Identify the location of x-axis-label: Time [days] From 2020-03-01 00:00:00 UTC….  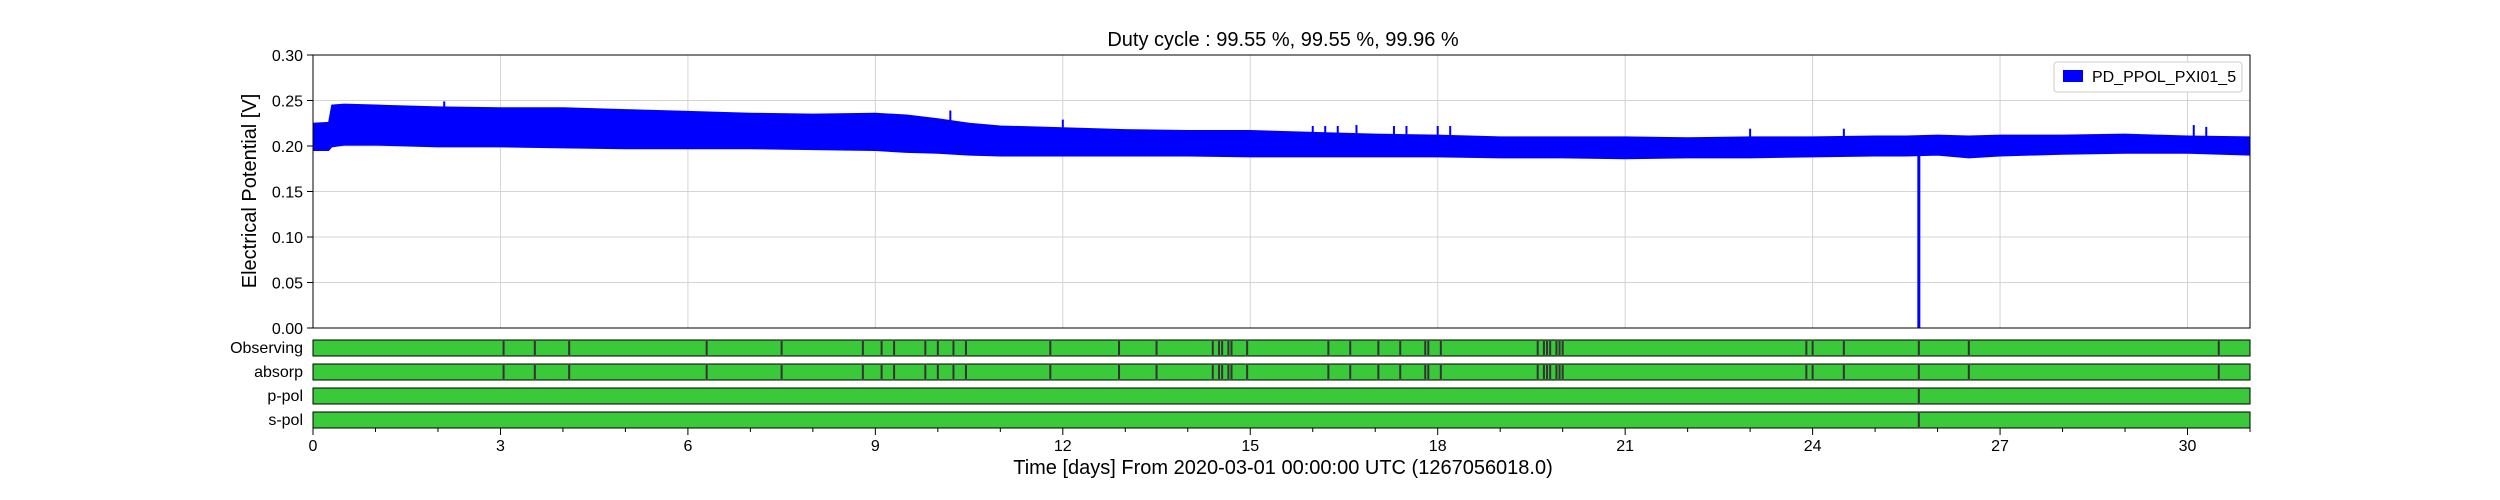
(1283, 468).